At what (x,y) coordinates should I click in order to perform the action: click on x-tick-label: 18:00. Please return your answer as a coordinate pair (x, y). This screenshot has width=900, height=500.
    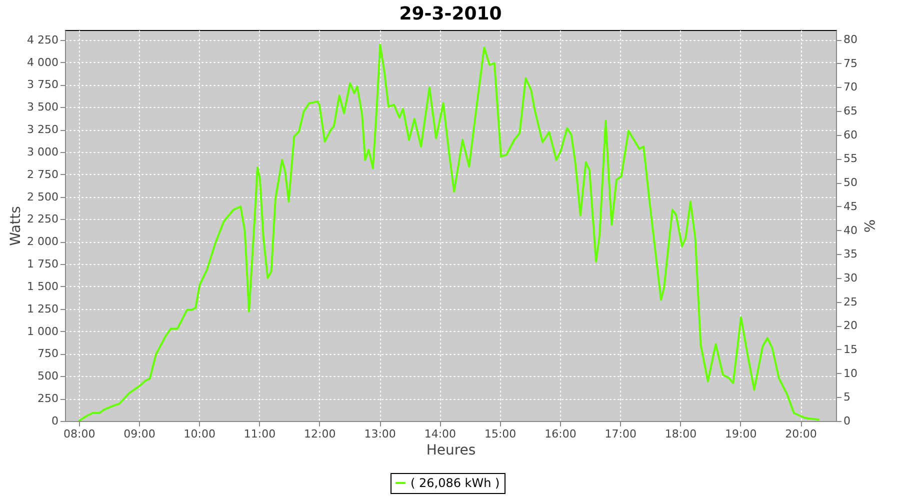
    Looking at the image, I should click on (680, 434).